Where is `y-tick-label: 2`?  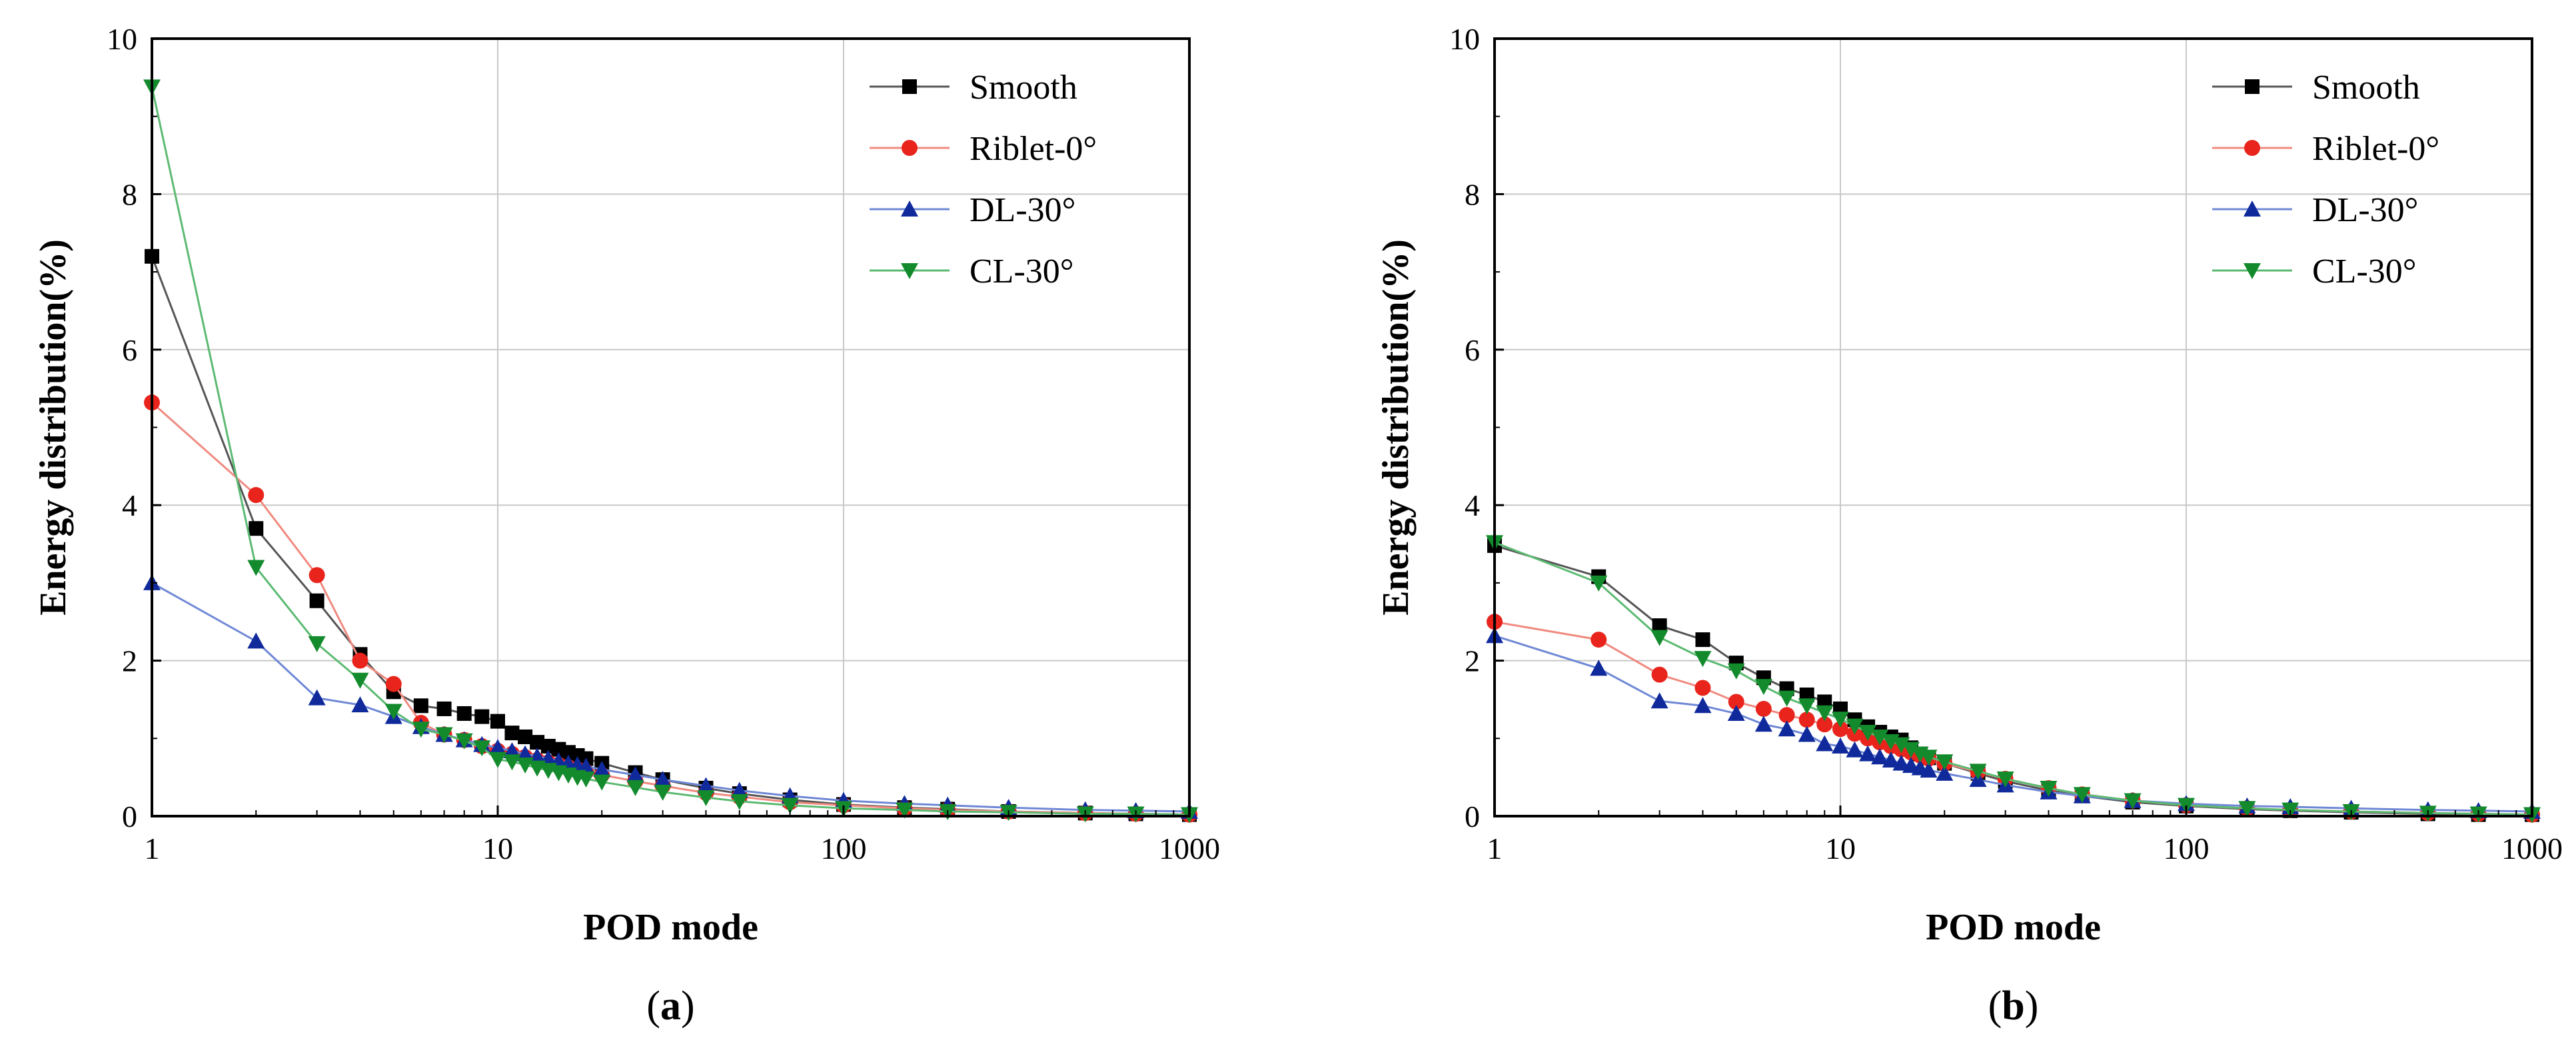 y-tick-label: 2 is located at coordinates (129, 661).